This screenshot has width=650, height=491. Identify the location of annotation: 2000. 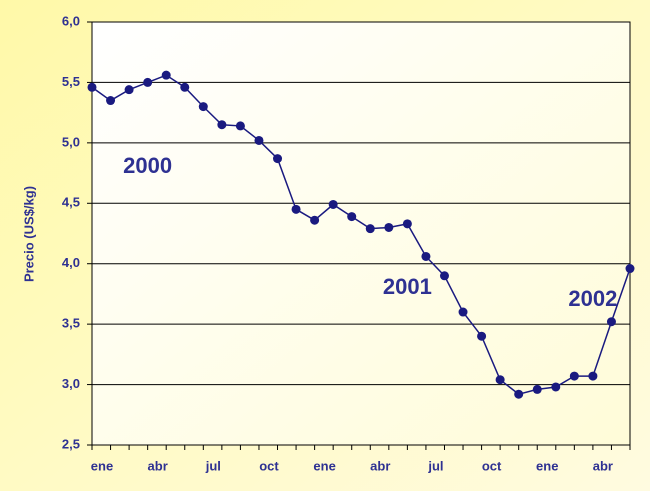
(147, 165).